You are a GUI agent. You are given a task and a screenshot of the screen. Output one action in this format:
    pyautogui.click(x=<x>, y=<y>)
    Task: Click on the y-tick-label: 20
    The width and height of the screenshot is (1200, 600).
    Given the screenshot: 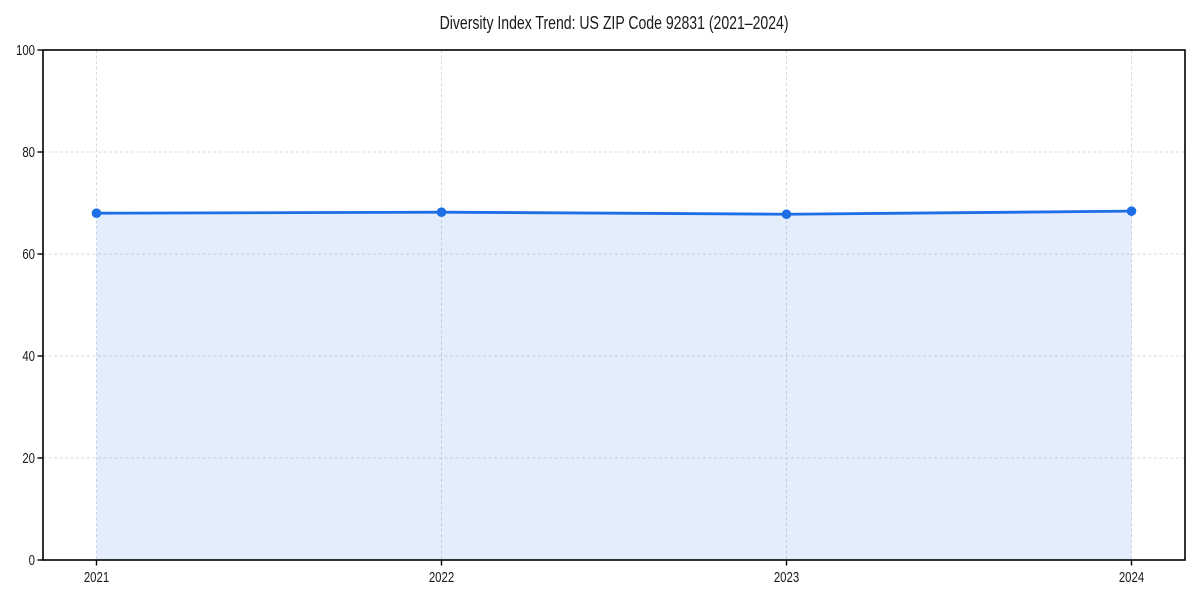 What is the action you would take?
    pyautogui.click(x=28, y=458)
    